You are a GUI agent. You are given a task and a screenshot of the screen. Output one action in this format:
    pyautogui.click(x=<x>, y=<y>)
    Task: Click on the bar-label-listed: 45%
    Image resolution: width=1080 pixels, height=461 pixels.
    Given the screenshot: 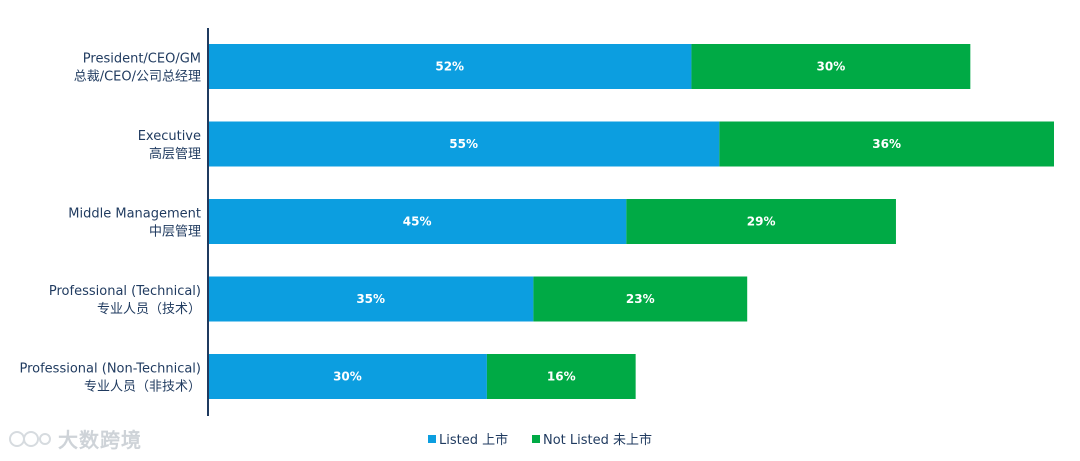 What is the action you would take?
    pyautogui.click(x=417, y=222)
    